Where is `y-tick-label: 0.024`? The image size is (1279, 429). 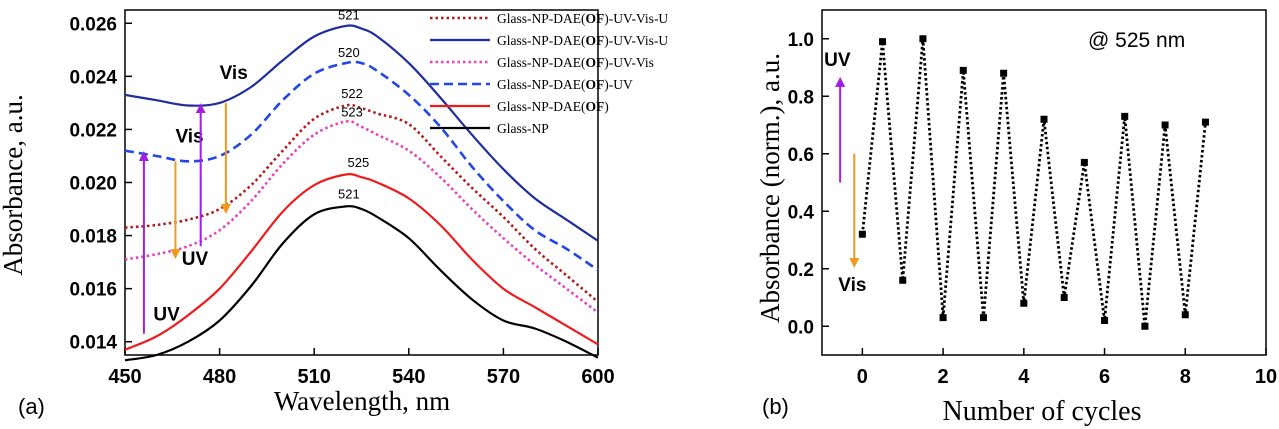
y-tick-label: 0.024 is located at coordinates (93, 77).